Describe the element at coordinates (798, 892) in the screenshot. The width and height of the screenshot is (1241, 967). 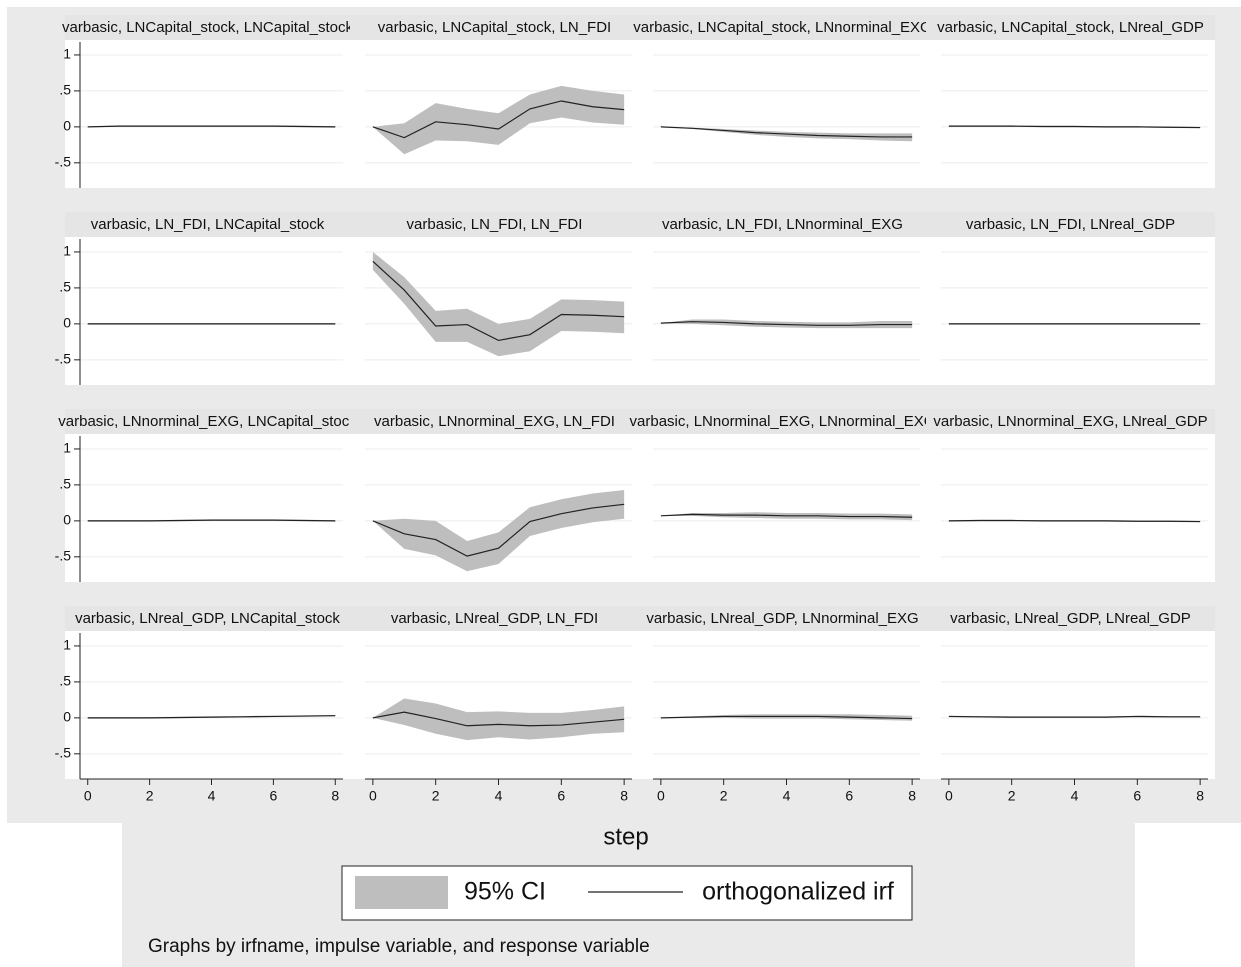
I see `legend-label: orthogonalized irf` at that location.